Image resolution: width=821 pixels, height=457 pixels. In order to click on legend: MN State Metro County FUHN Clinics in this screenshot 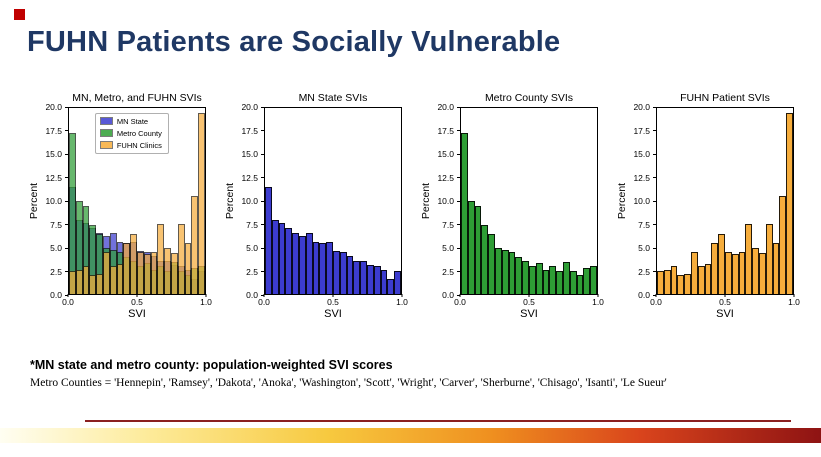, I will do `click(131, 133)`.